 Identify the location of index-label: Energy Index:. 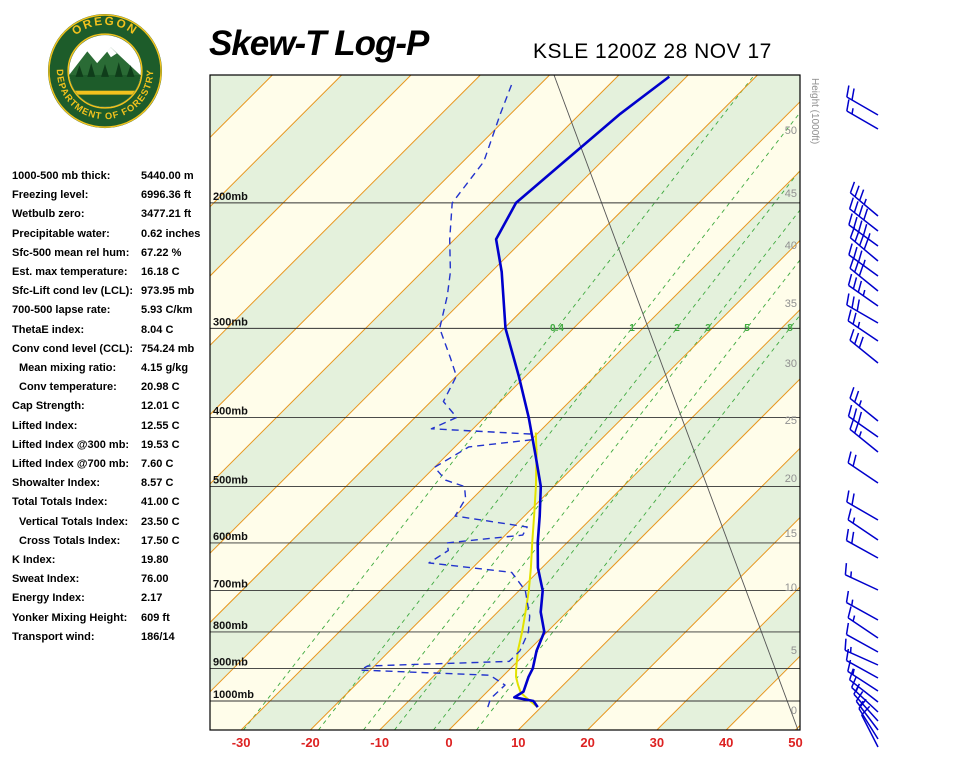
(48, 598).